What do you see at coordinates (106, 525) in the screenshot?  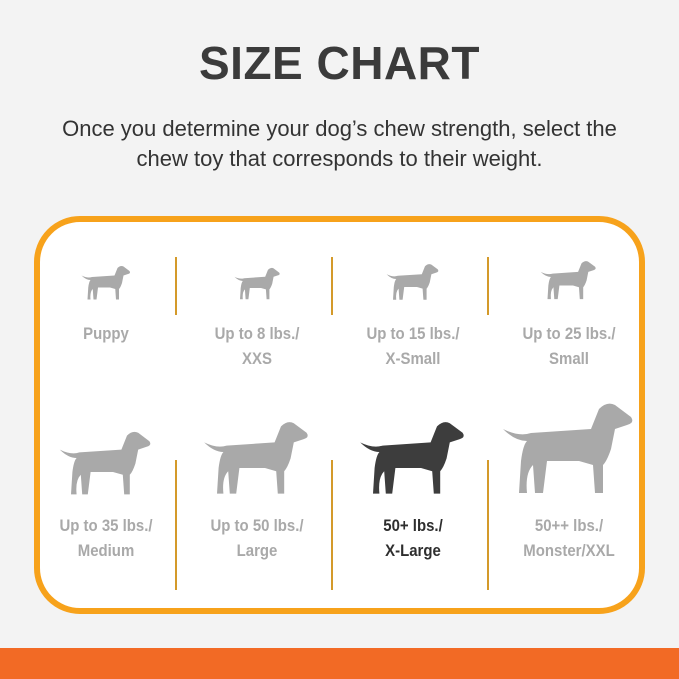 I see `size-weight: Up to 35 lbs./` at bounding box center [106, 525].